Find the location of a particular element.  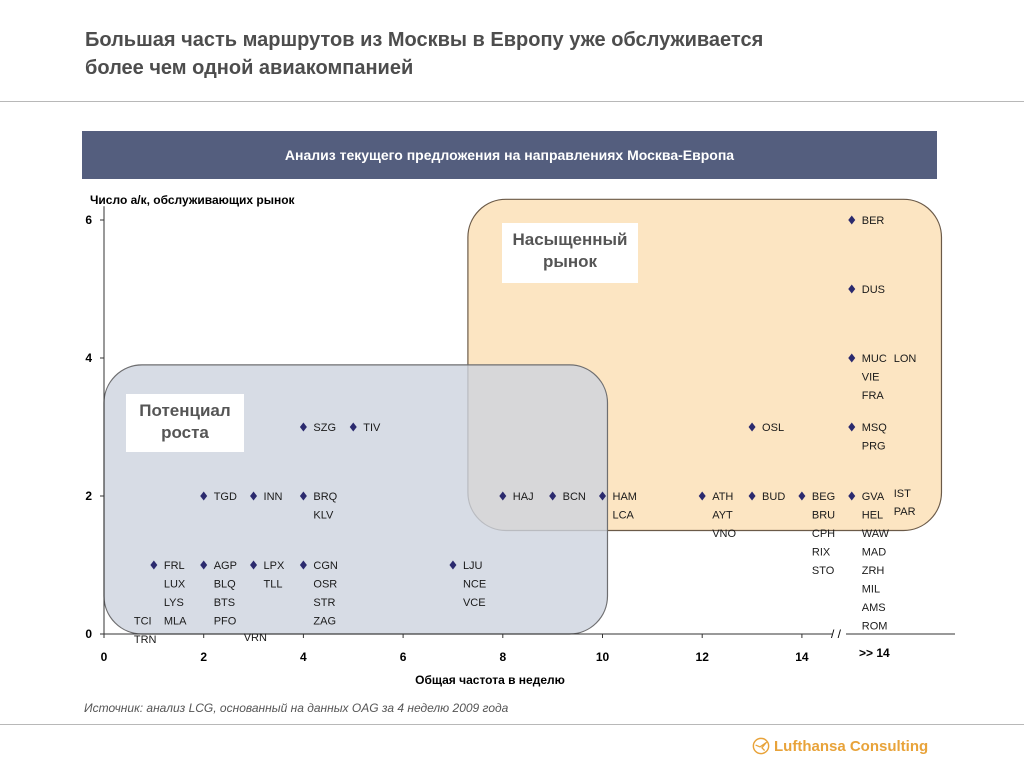

extra-point-label: TCI is located at coordinates (143, 622).